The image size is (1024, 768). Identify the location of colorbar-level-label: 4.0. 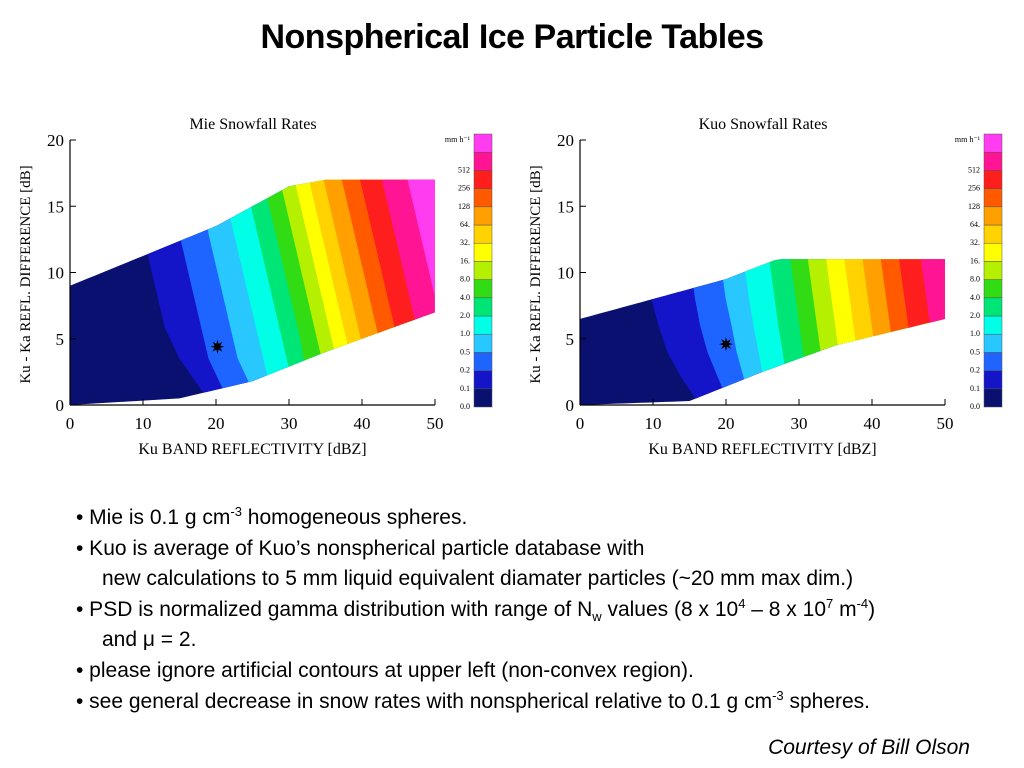
(975, 297).